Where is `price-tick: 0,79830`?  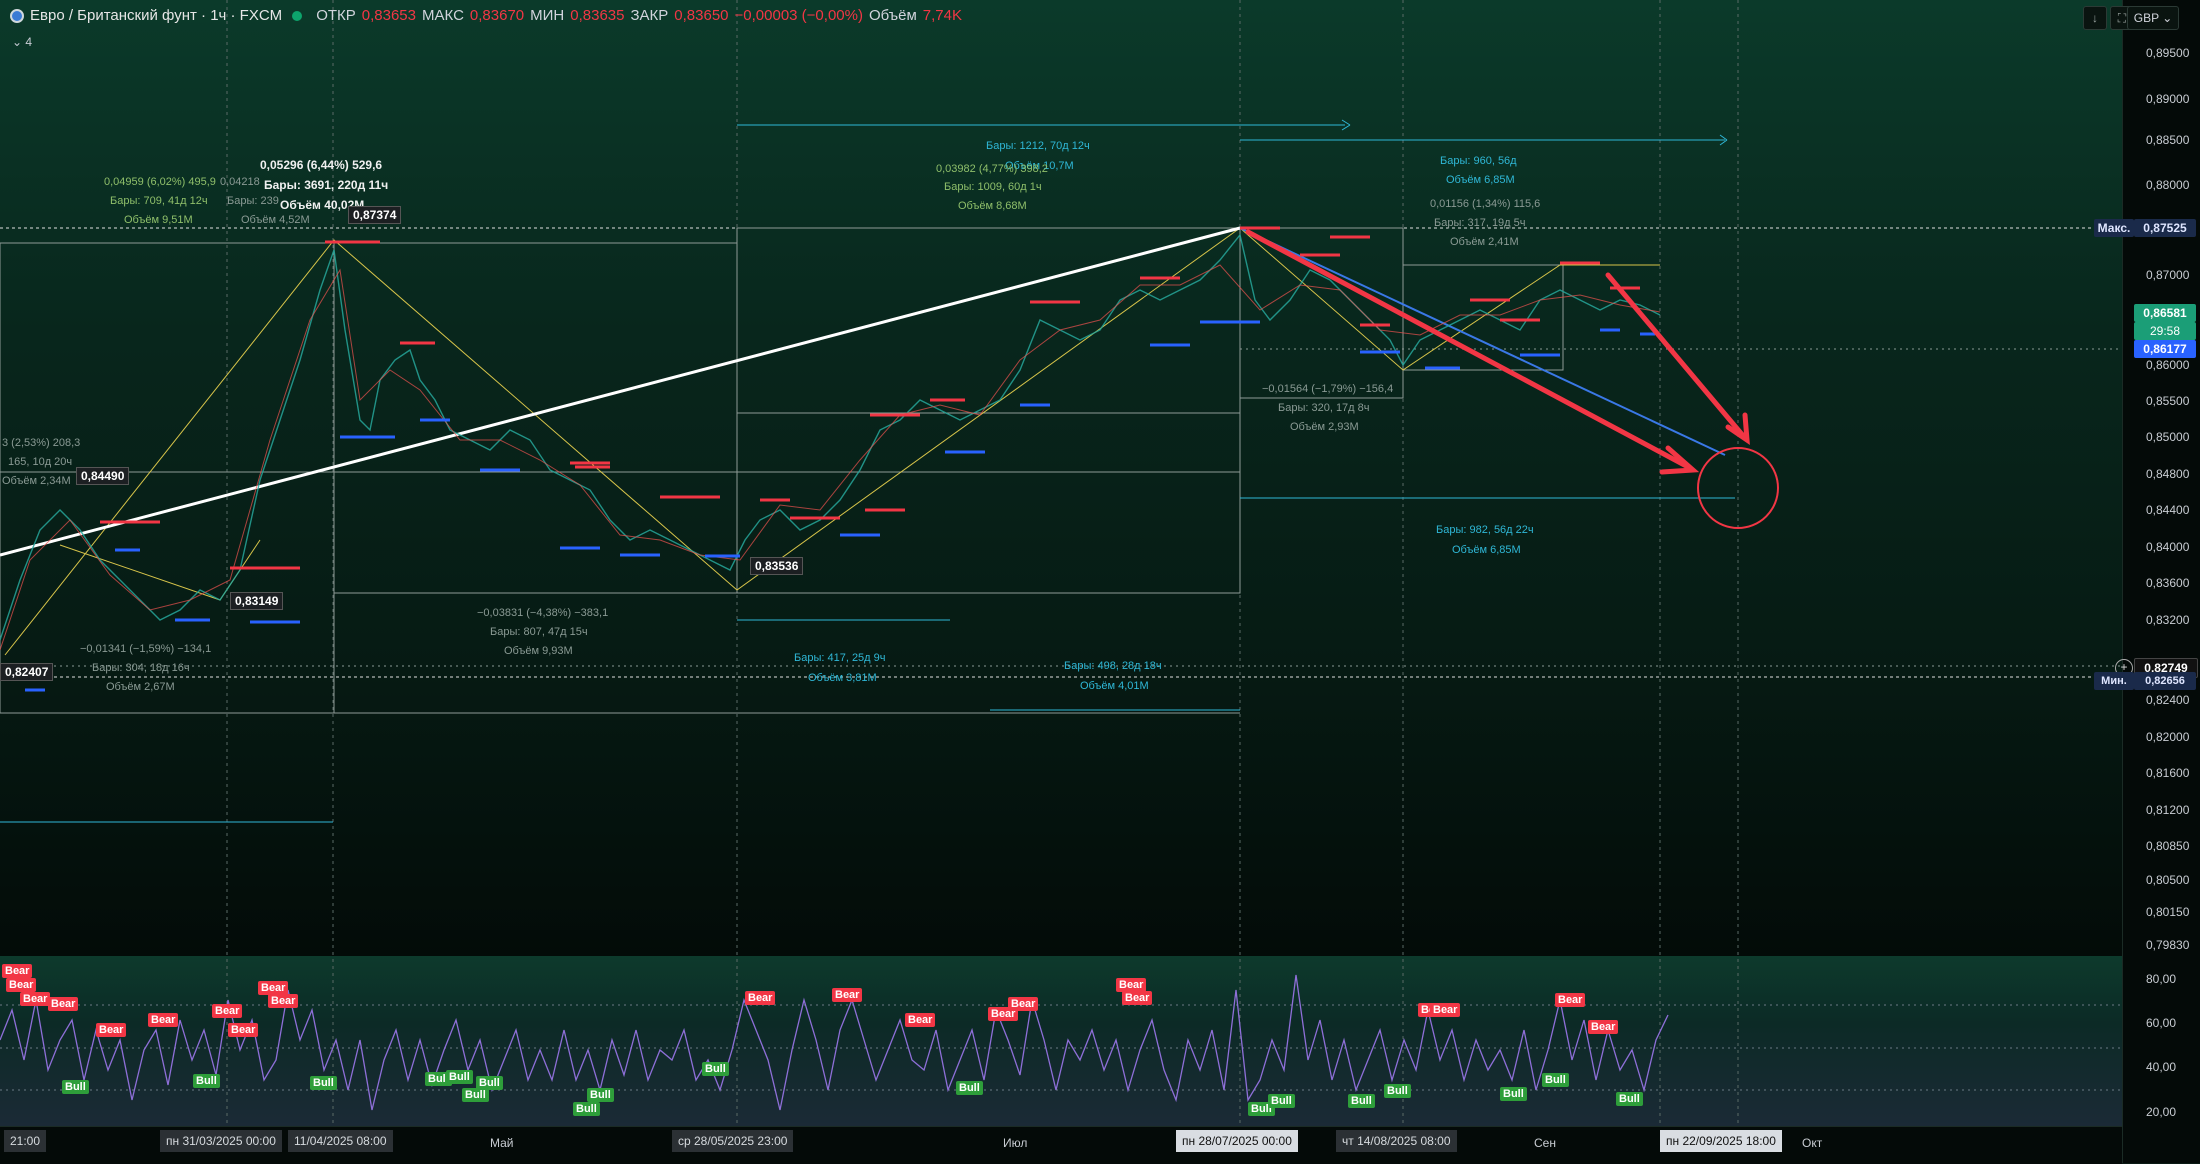 price-tick: 0,79830 is located at coordinates (2168, 945).